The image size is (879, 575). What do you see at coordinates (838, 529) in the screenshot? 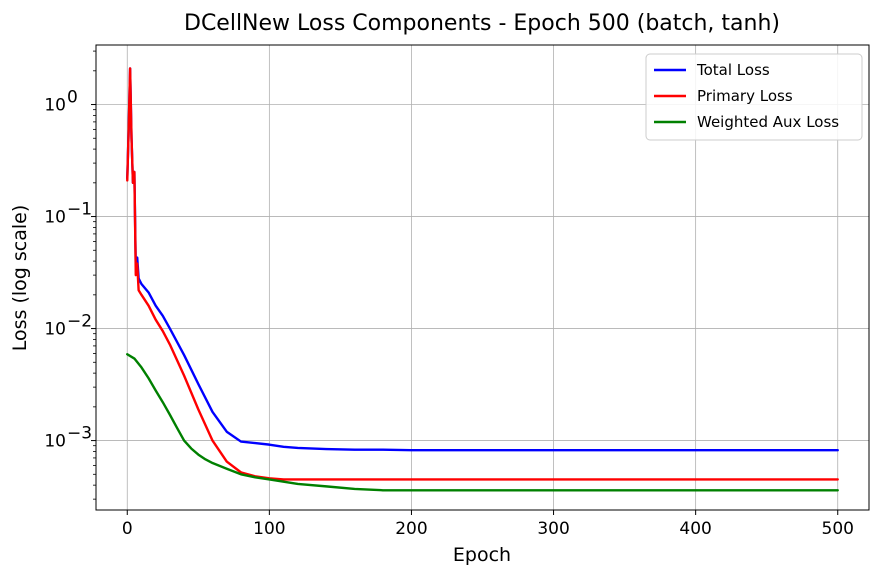
I see `x-tick-label: 500` at bounding box center [838, 529].